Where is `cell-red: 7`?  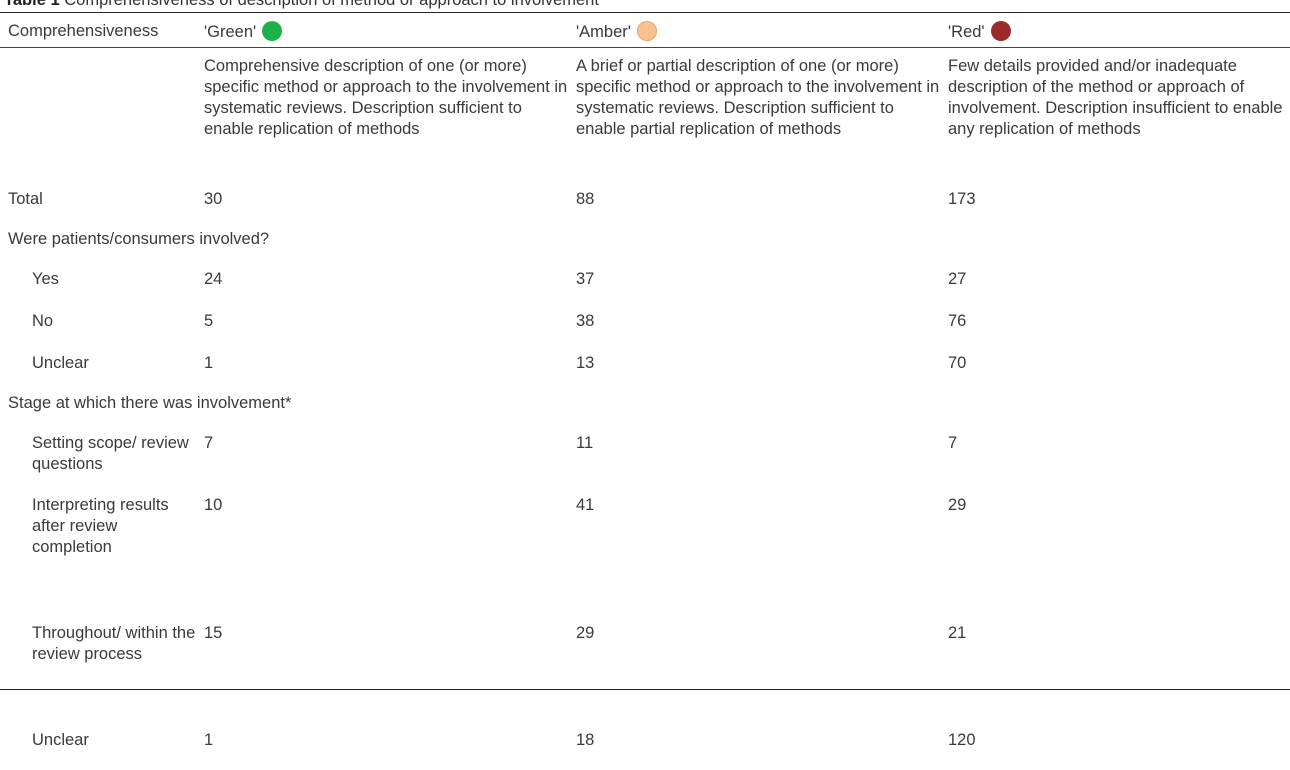 cell-red: 7 is located at coordinates (953, 443).